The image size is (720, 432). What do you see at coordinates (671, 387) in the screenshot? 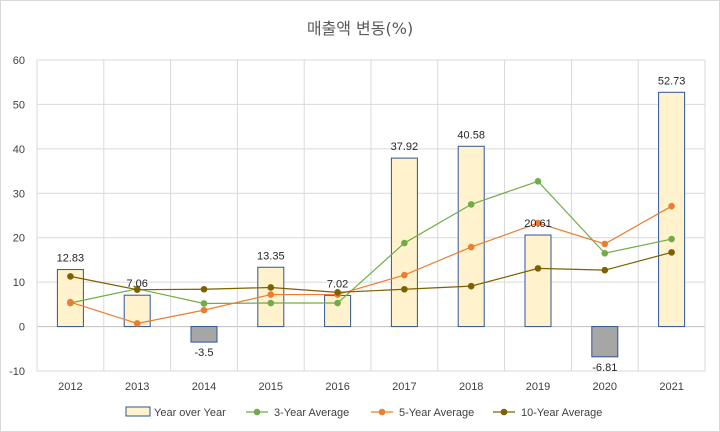
I see `x-tick-label: 2021` at bounding box center [671, 387].